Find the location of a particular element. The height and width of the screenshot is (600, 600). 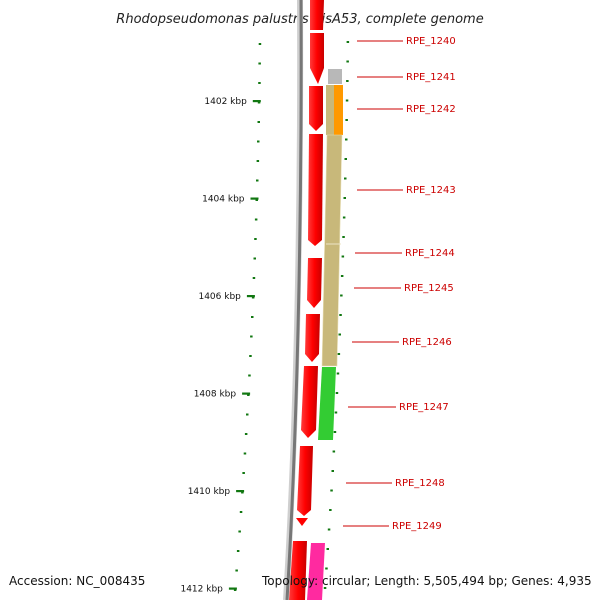

feature-bar-grey is located at coordinates (335, 76).